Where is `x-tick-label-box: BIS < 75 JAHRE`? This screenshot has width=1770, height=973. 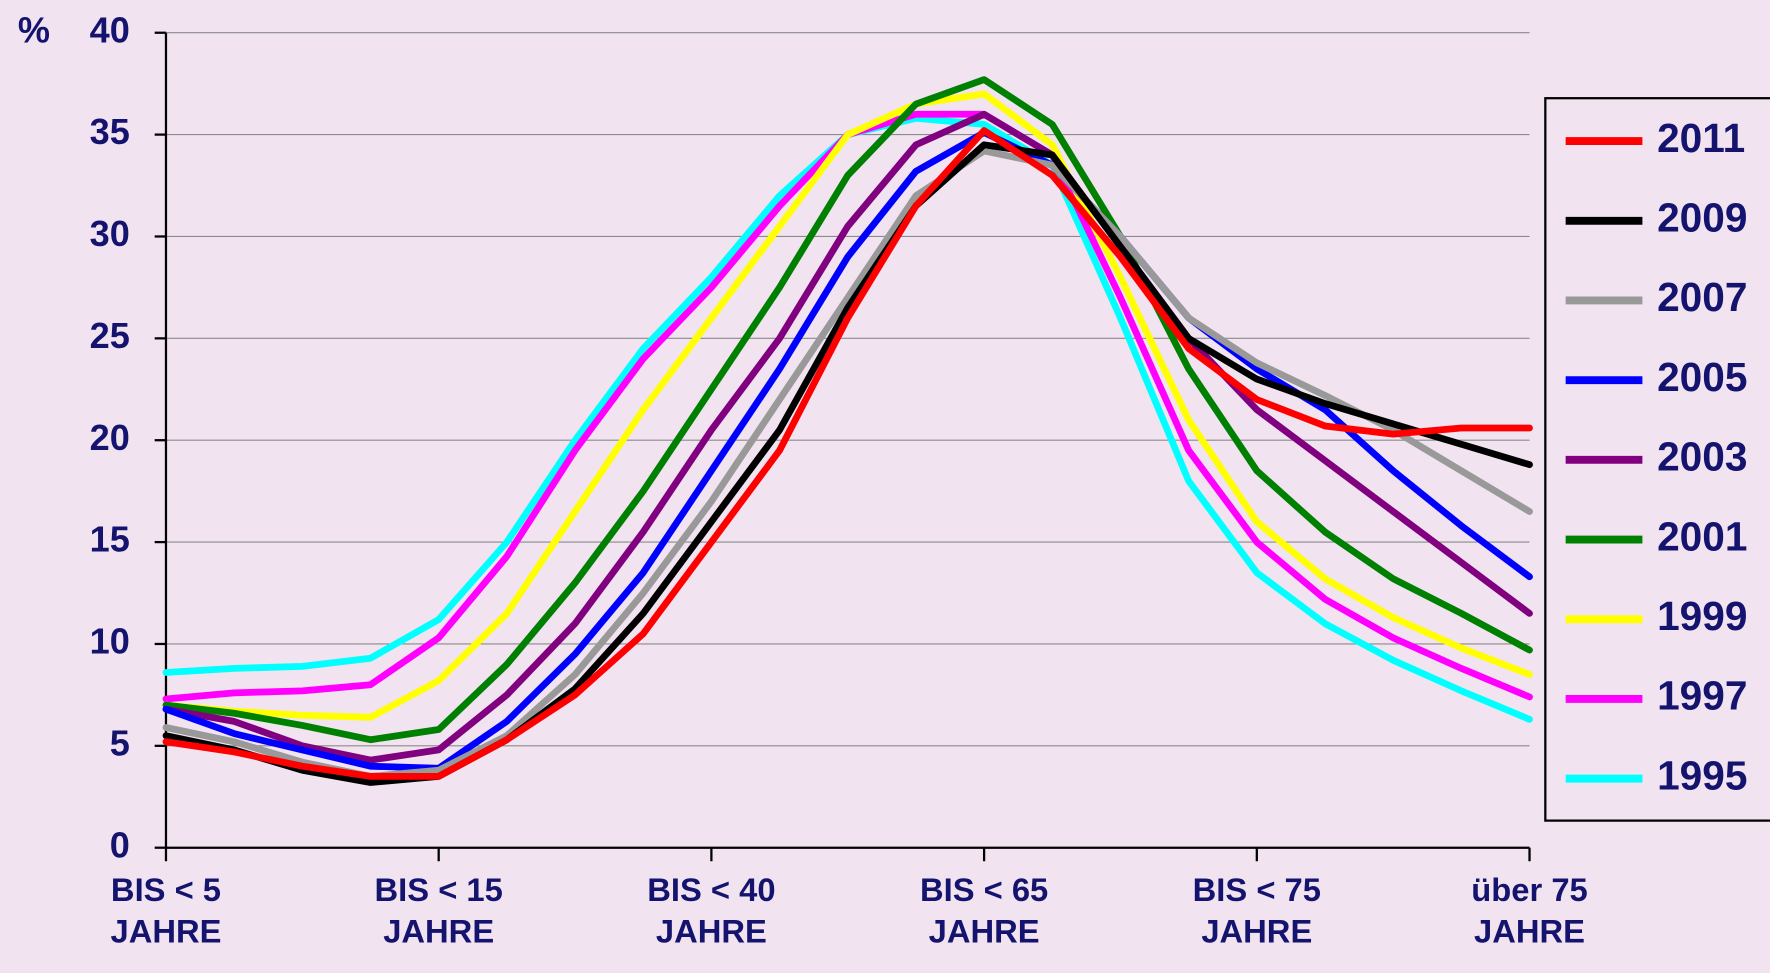 x-tick-label-box: BIS < 75 JAHRE is located at coordinates (1256, 911).